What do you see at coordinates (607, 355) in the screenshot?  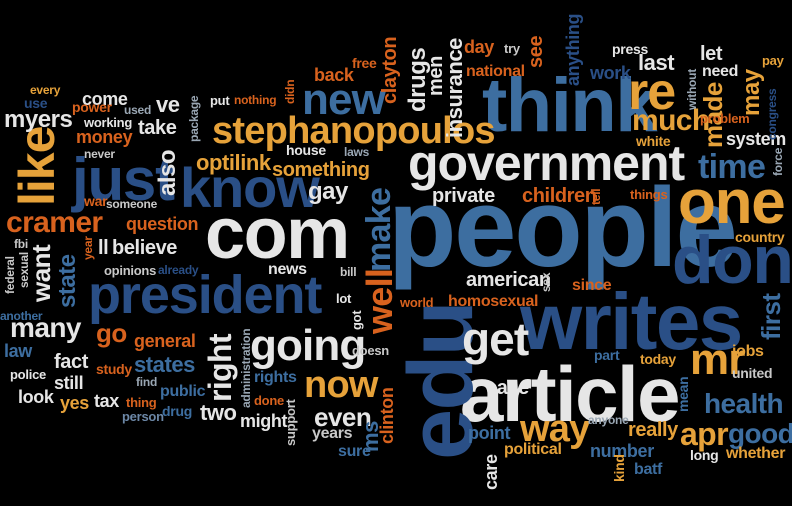 I see `word-part: part` at bounding box center [607, 355].